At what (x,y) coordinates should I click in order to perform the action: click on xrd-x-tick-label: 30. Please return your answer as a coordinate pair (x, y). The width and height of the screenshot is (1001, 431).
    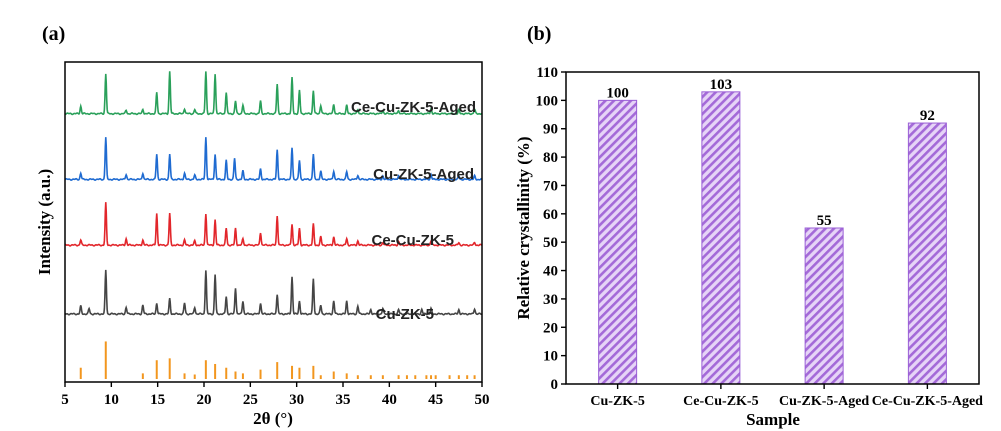
    Looking at the image, I should click on (296, 400).